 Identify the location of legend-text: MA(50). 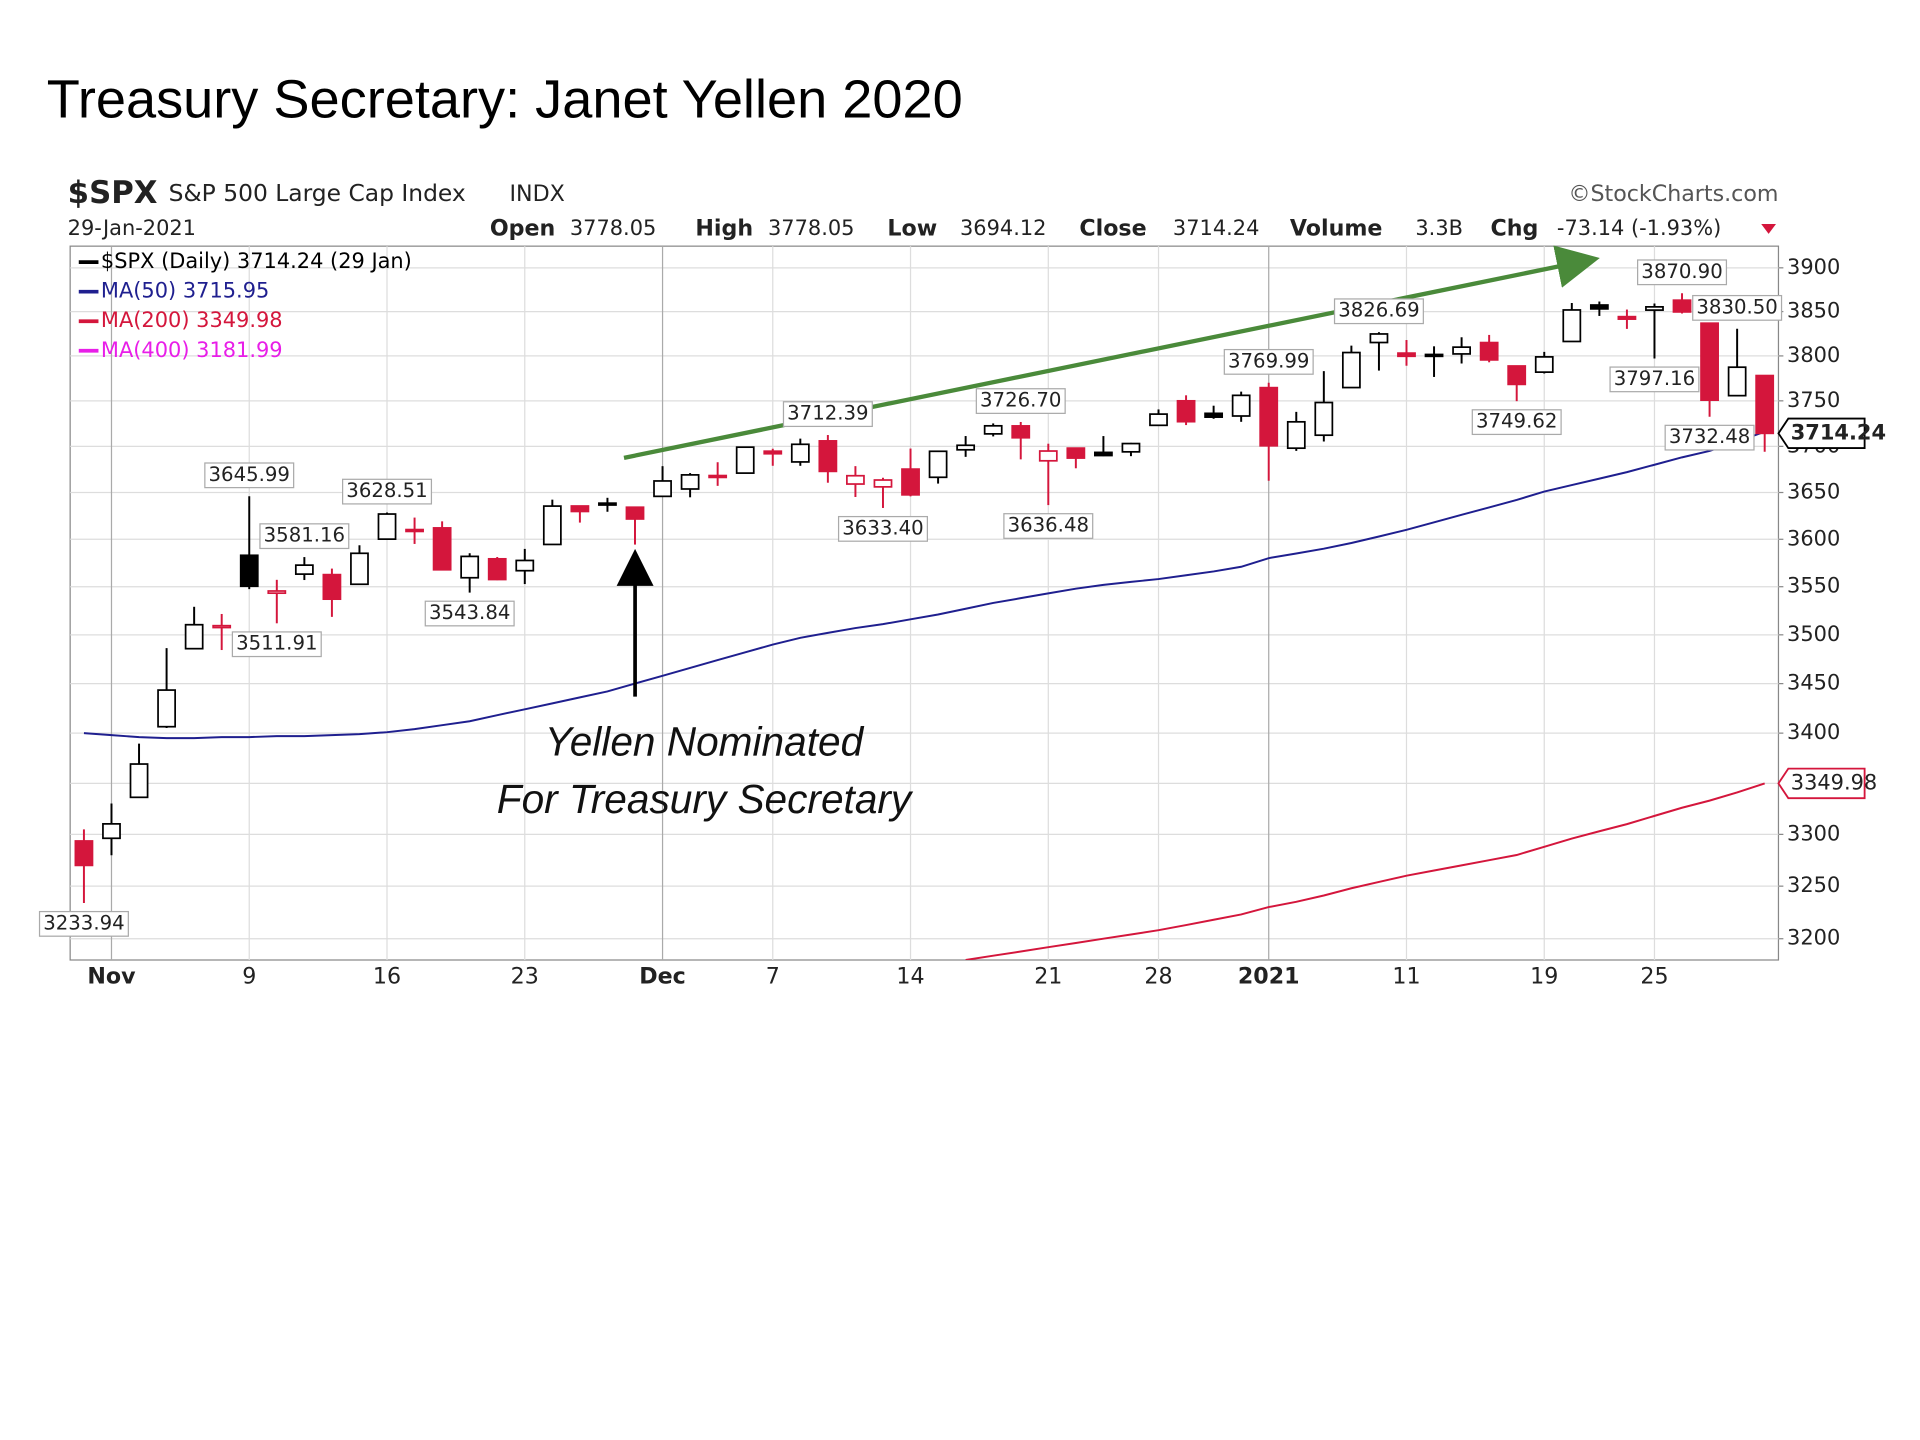
(138, 291).